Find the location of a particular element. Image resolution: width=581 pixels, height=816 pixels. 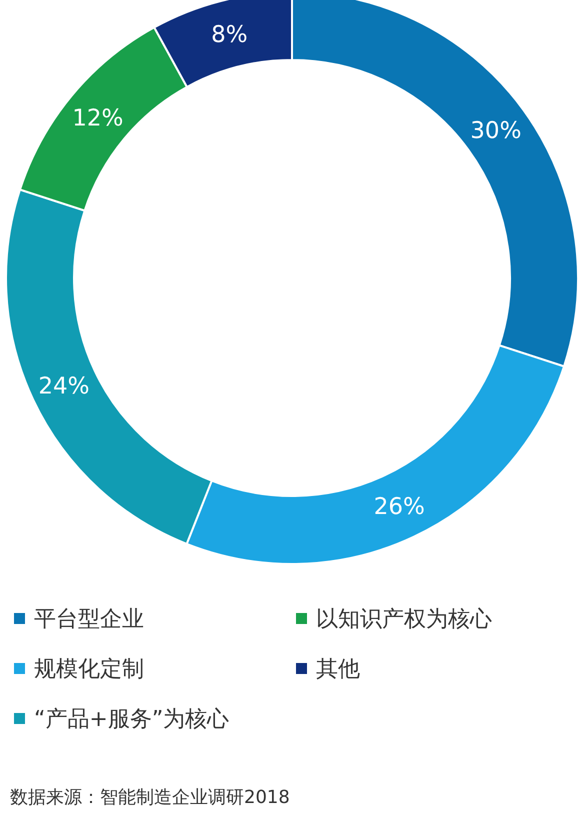

legend-label: 其他 is located at coordinates (338, 669).